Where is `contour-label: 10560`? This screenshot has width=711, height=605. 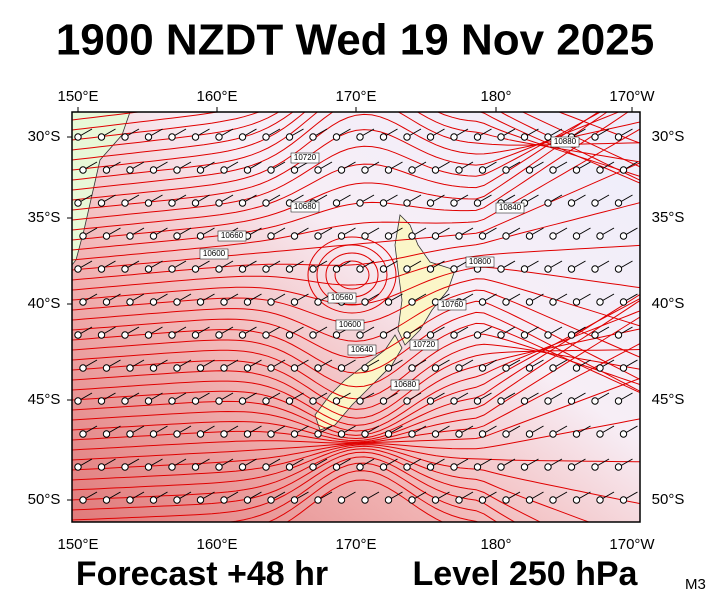
contour-label: 10560 is located at coordinates (342, 297).